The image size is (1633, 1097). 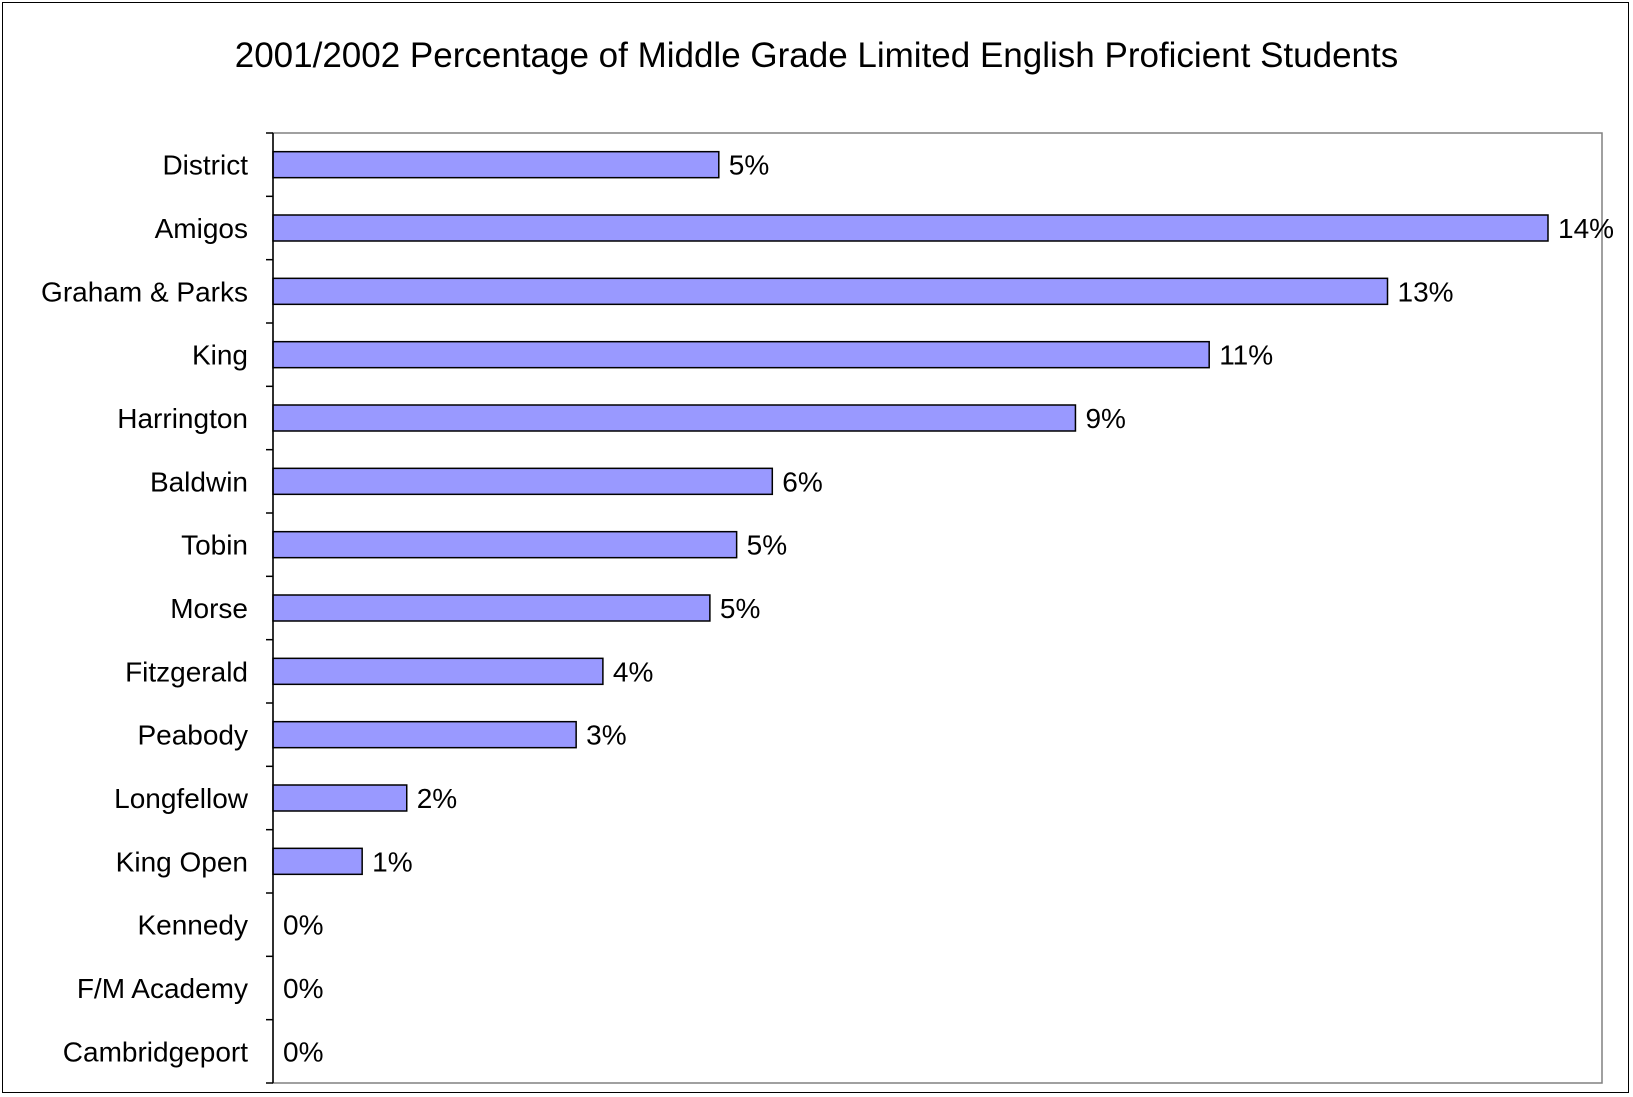 I want to click on value-label: 2%, so click(x=437, y=798).